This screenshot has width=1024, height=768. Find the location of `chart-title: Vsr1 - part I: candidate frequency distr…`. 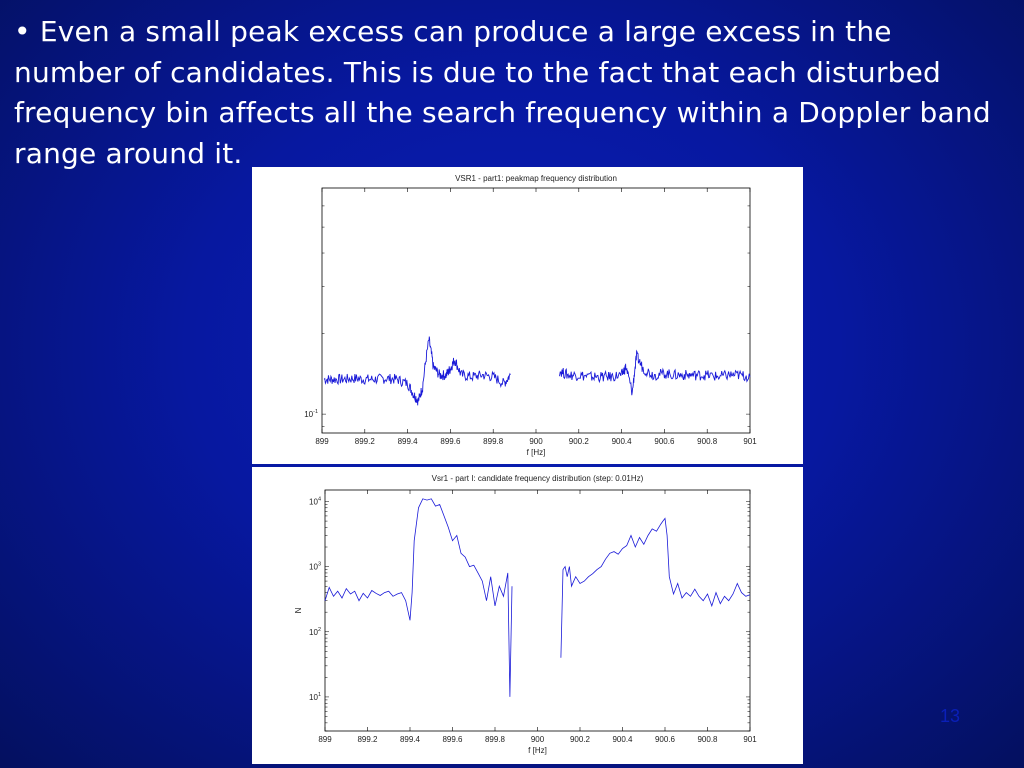

chart-title: Vsr1 - part I: candidate frequency distr… is located at coordinates (538, 478).